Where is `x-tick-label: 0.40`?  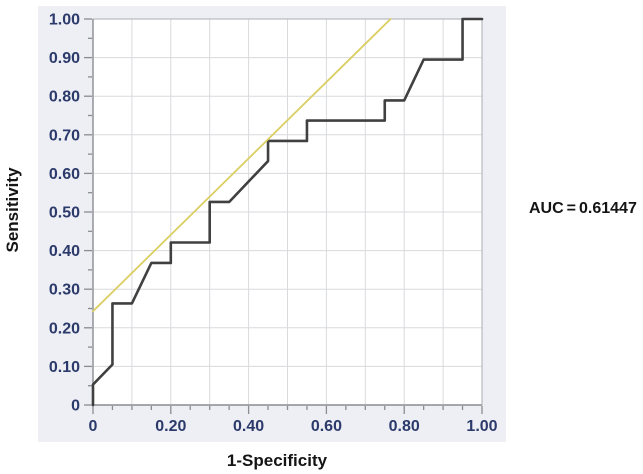 x-tick-label: 0.40 is located at coordinates (248, 426).